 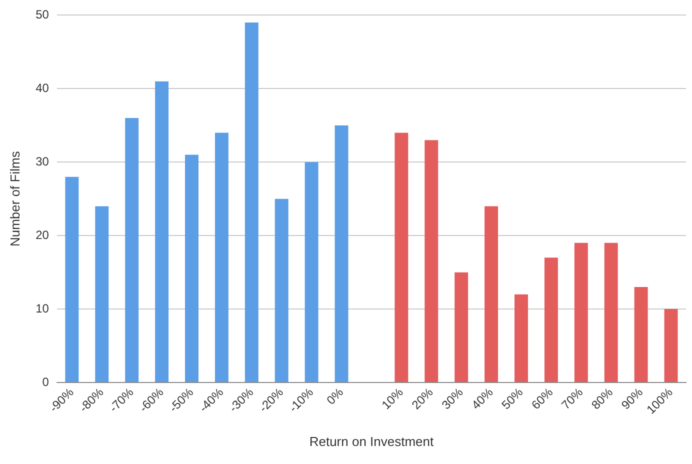 I want to click on y-tick-label: 0, so click(x=46, y=381).